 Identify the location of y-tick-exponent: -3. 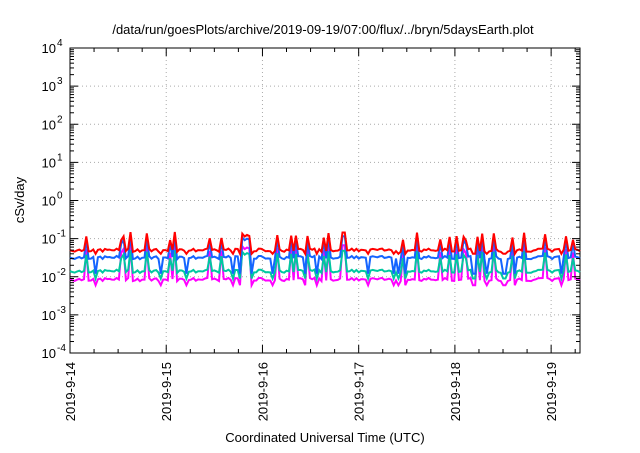
(61, 310).